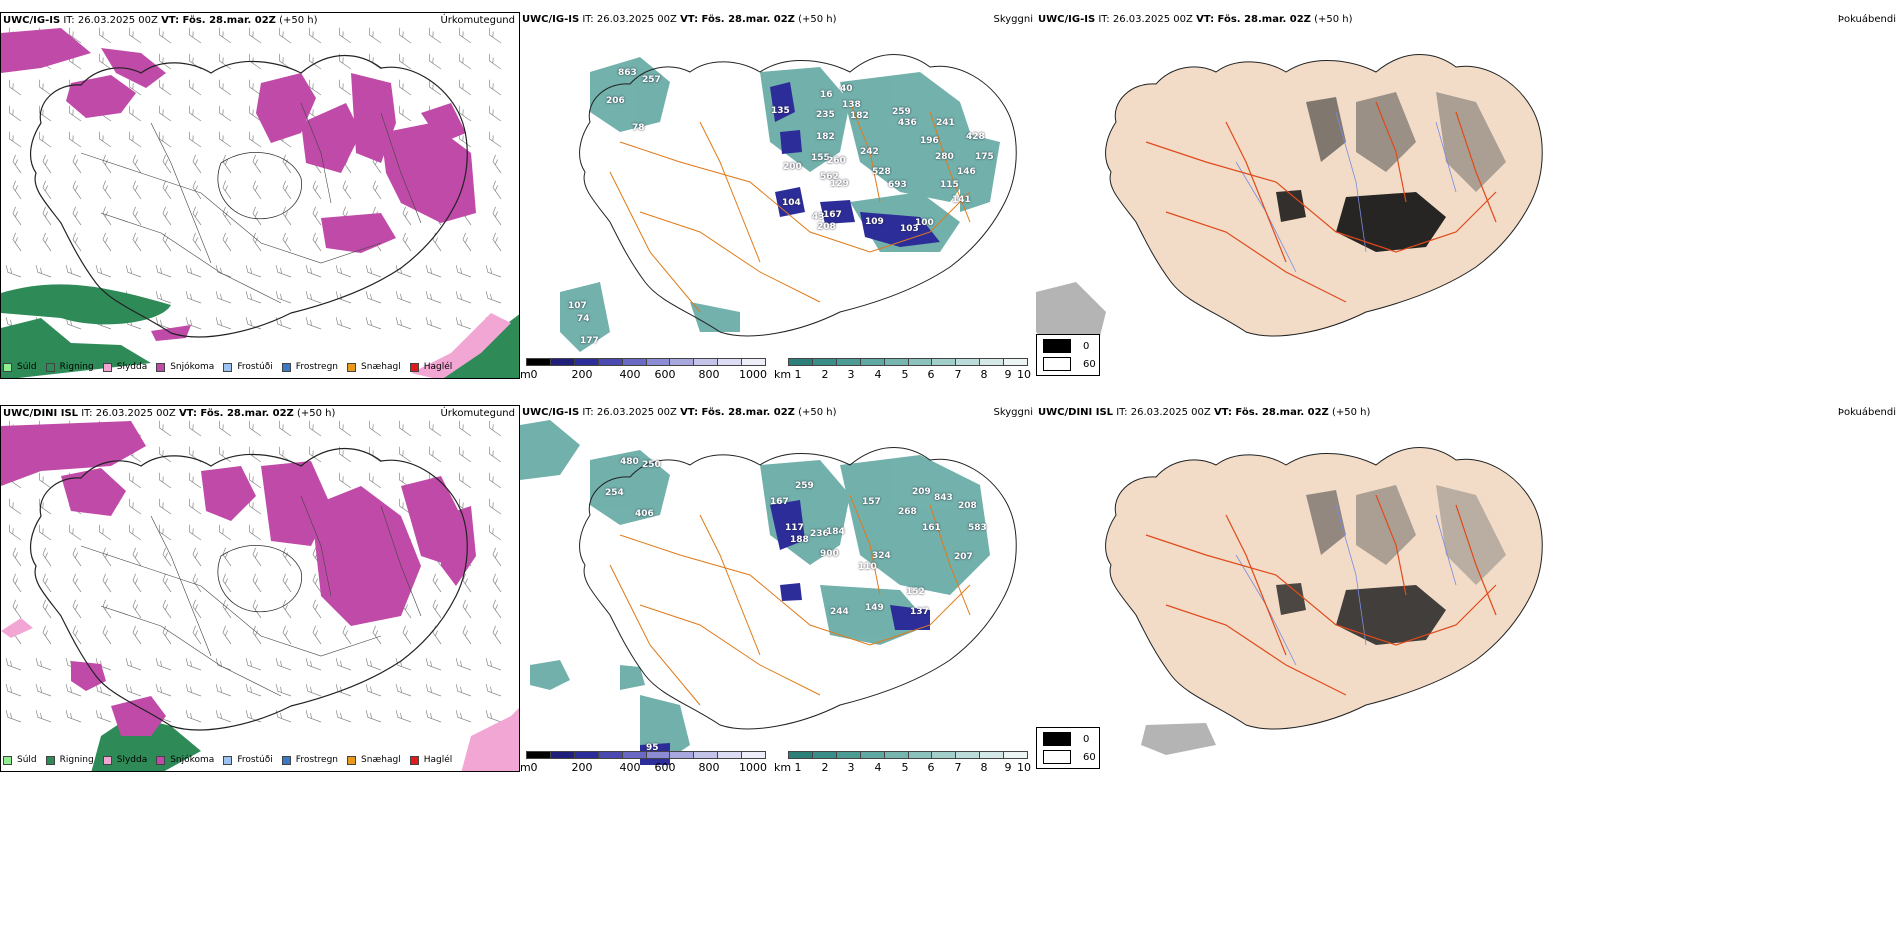 This screenshot has width=1900, height=950. What do you see at coordinates (975, 137) in the screenshot?
I see `cloud-base-label: 428` at bounding box center [975, 137].